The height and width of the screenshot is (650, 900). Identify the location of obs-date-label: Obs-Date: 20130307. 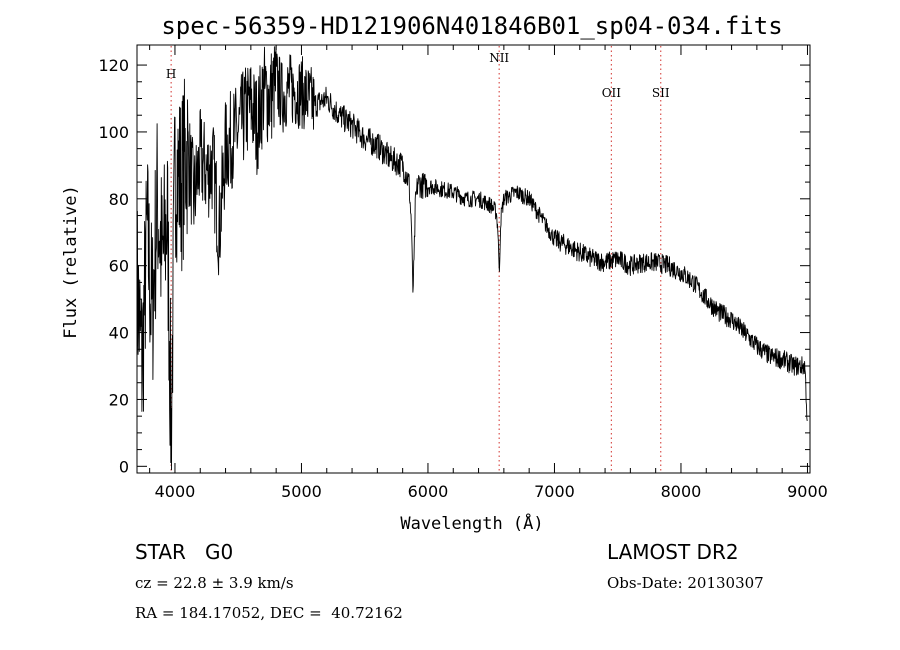
(685, 583).